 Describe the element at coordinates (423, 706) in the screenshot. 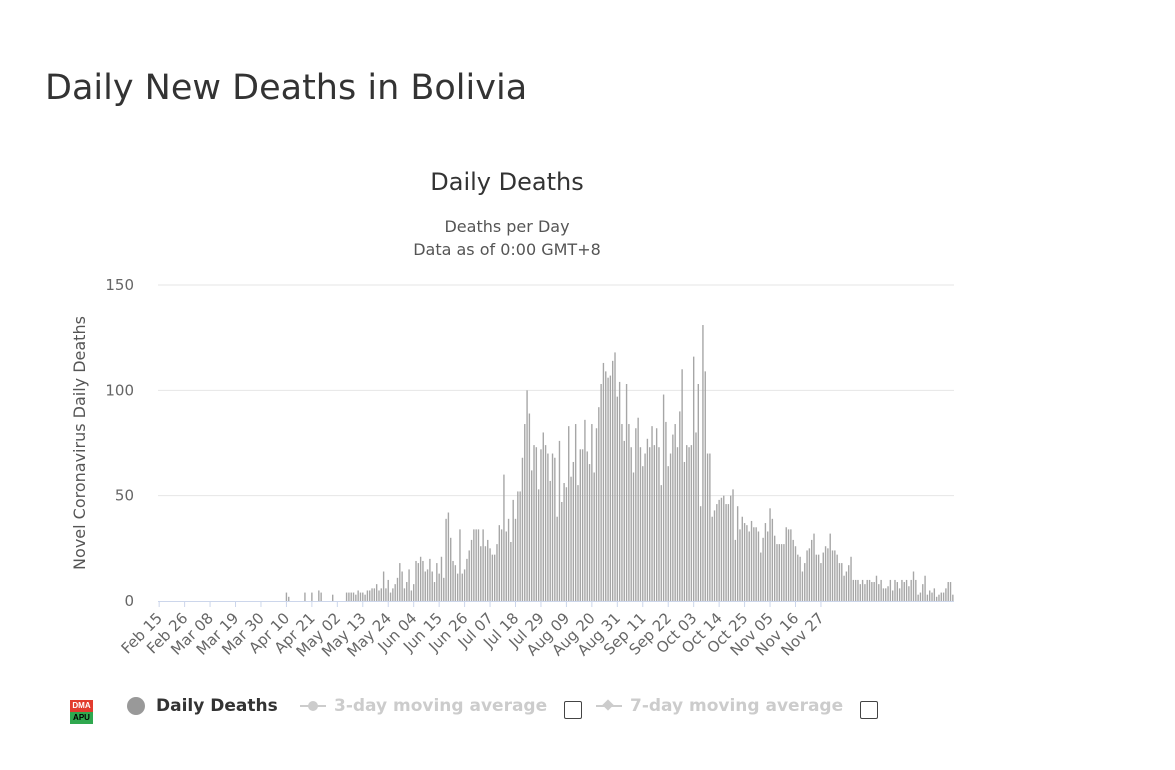

I see `legend-item-3-day-average: 3-day moving average` at that location.